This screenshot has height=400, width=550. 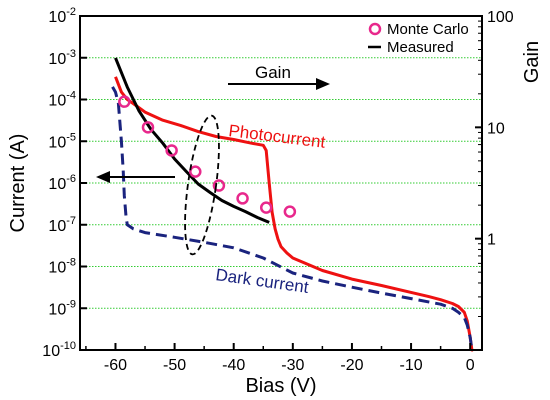 What do you see at coordinates (202, 185) in the screenshot?
I see `pairing-ellipse` at bounding box center [202, 185].